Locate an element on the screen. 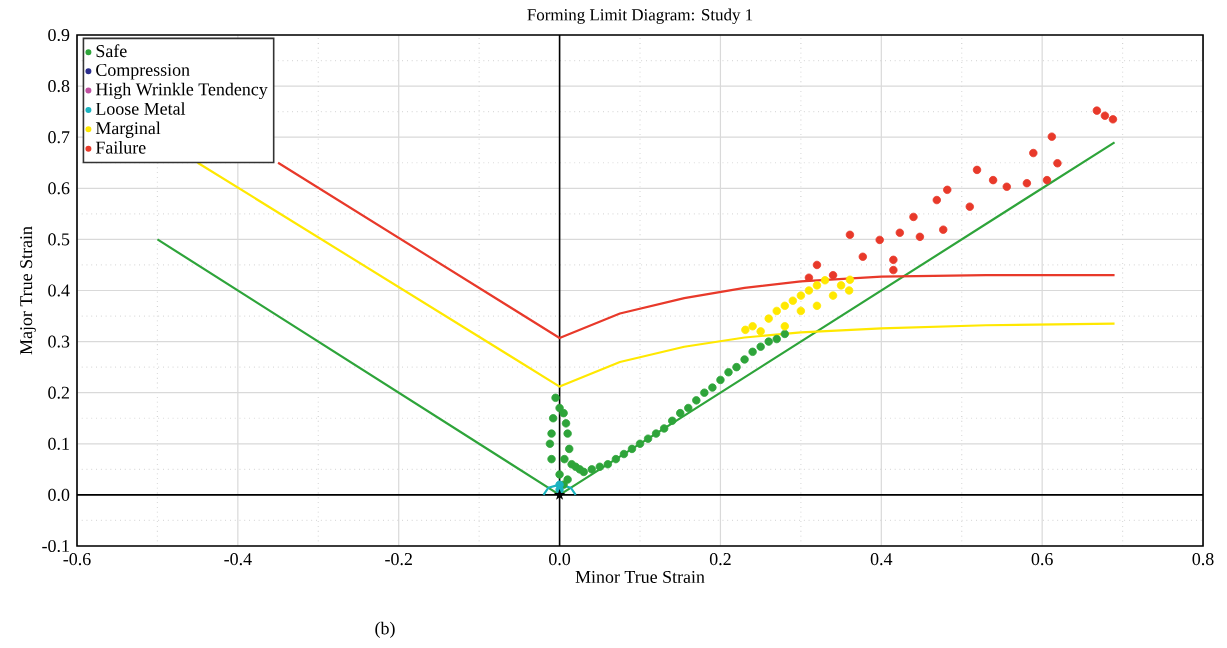  y-tick-label: -0.1 is located at coordinates (55, 546).